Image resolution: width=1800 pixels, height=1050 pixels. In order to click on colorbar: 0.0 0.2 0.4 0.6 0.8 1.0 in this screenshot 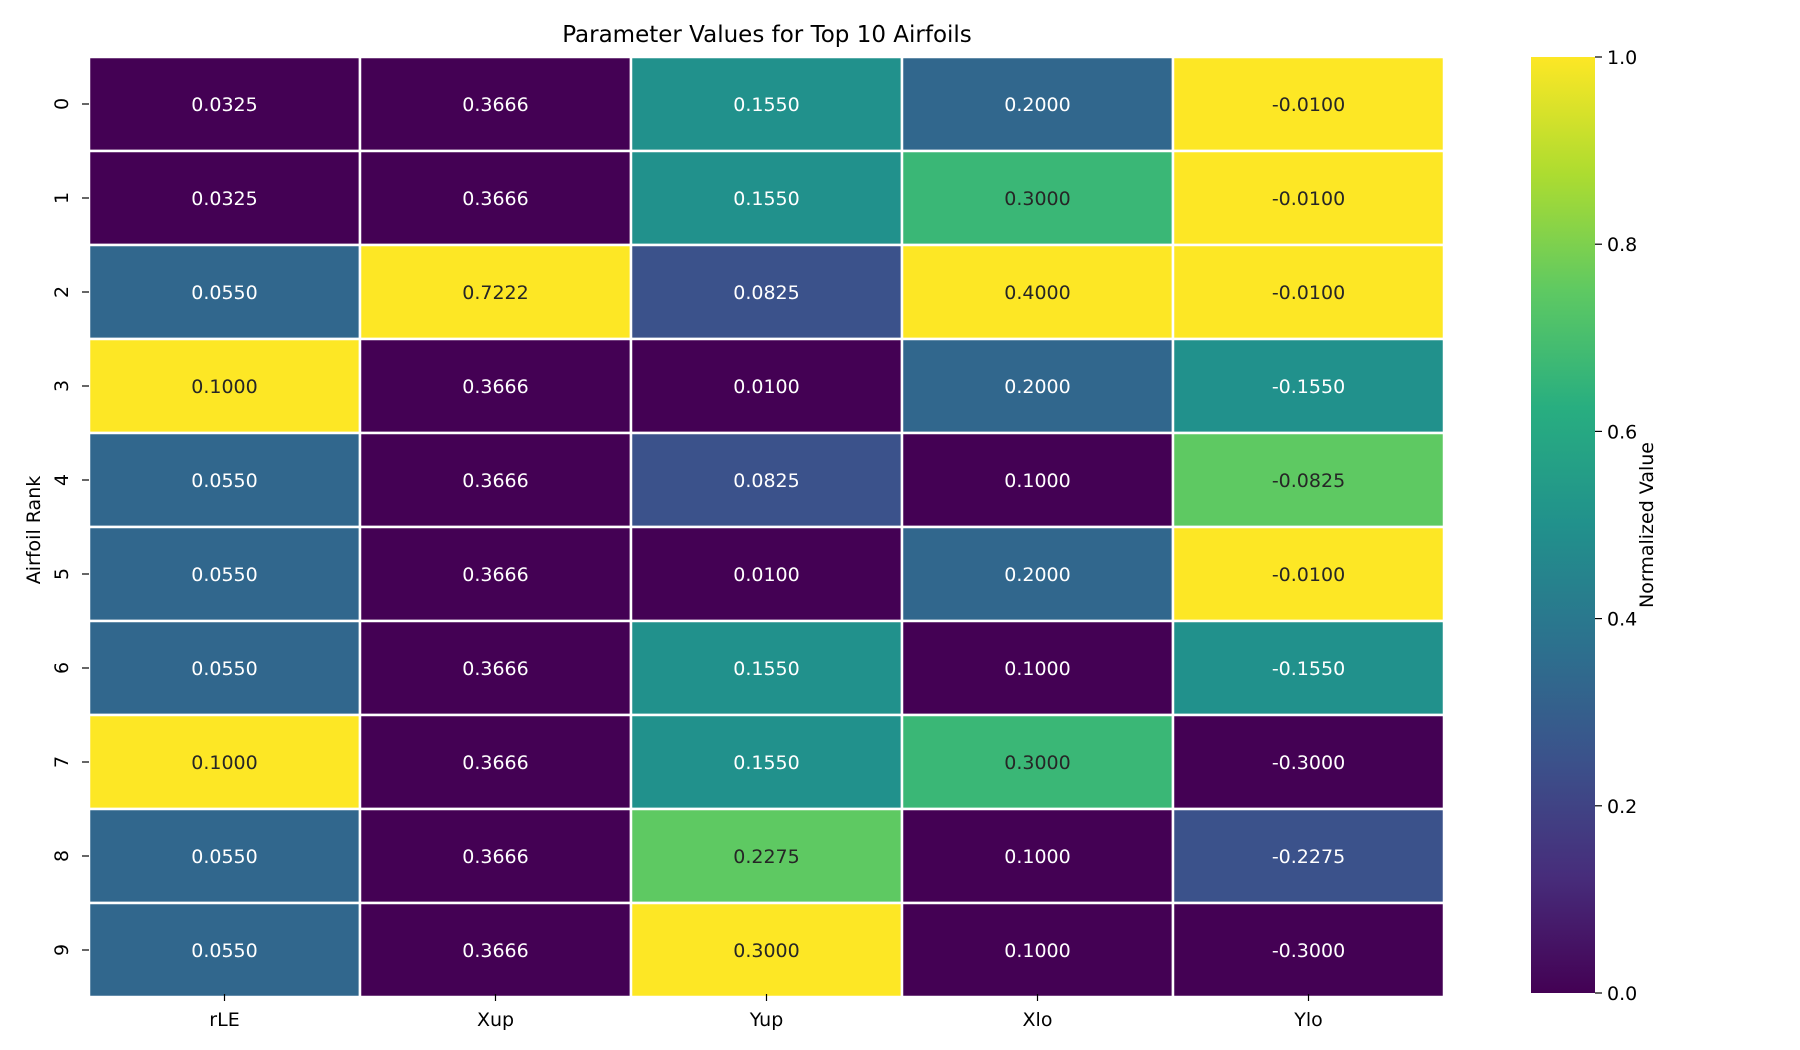, I will do `click(1584, 526)`.